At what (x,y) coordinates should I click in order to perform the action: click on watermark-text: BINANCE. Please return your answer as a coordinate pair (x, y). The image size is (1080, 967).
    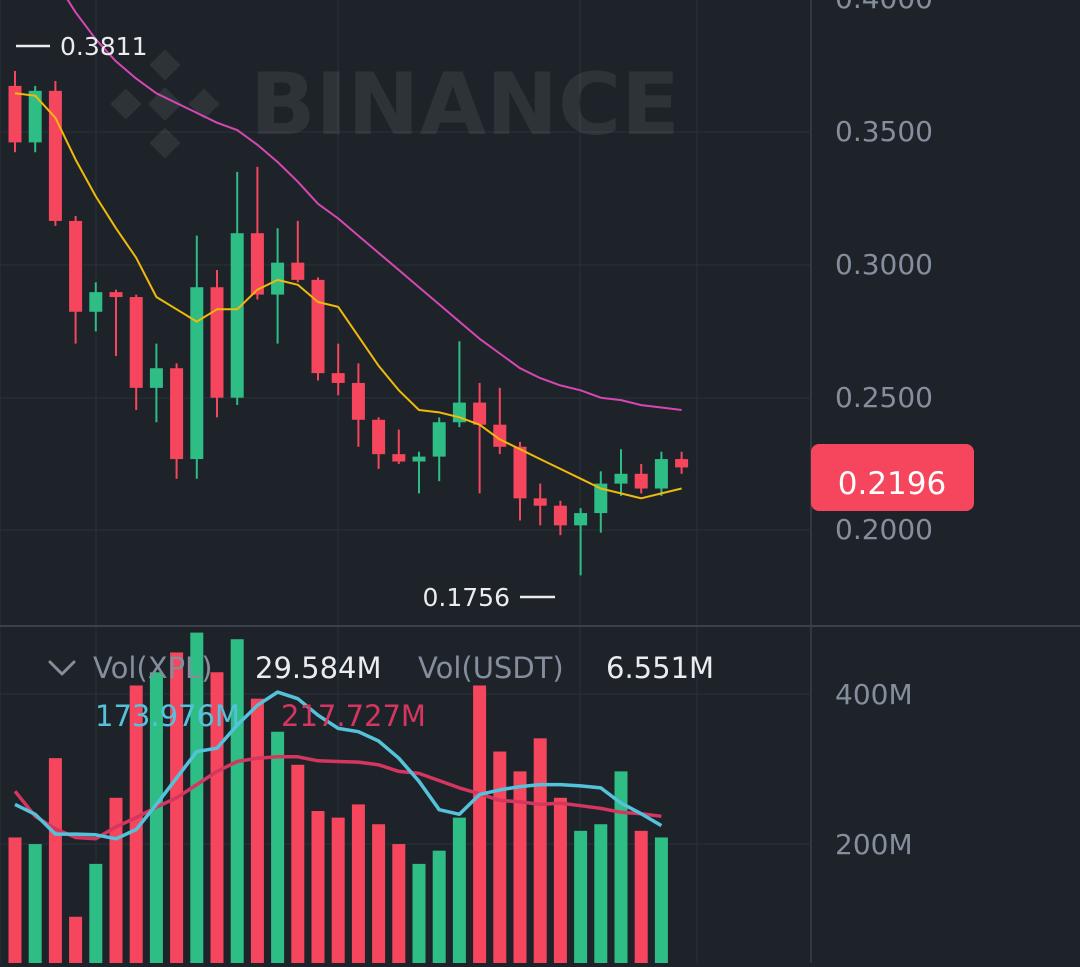
    Looking at the image, I should click on (465, 105).